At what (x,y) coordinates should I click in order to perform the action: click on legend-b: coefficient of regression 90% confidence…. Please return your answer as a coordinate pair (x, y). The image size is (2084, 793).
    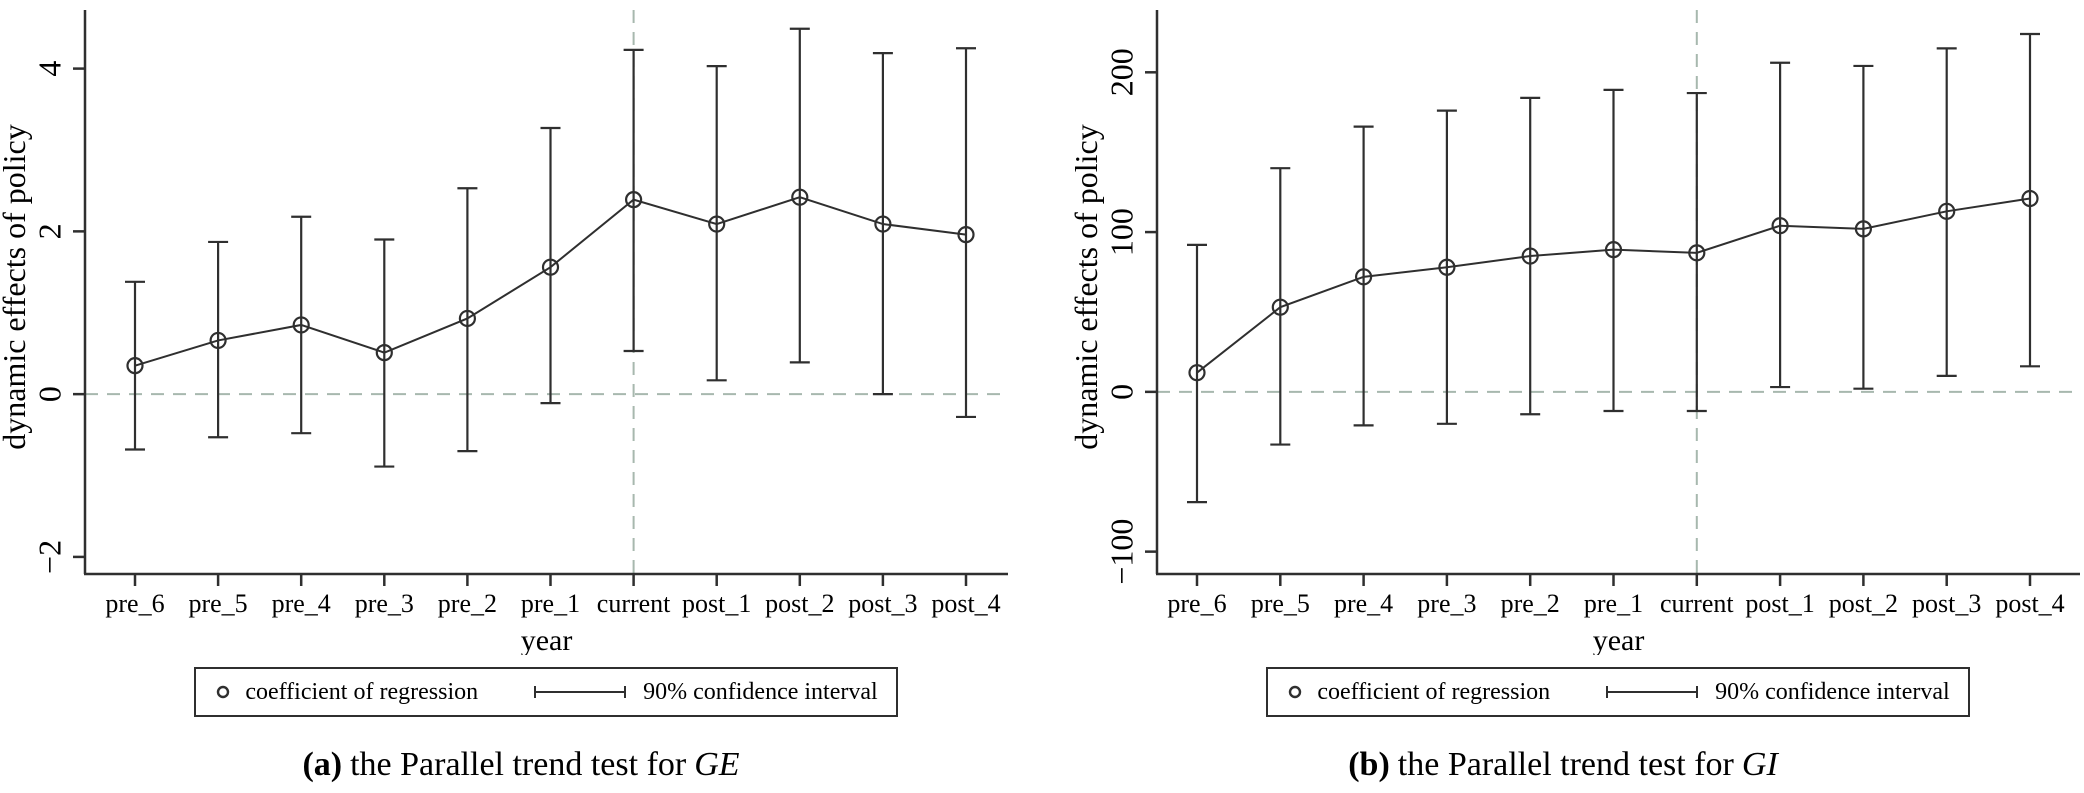
    Looking at the image, I should click on (1618, 692).